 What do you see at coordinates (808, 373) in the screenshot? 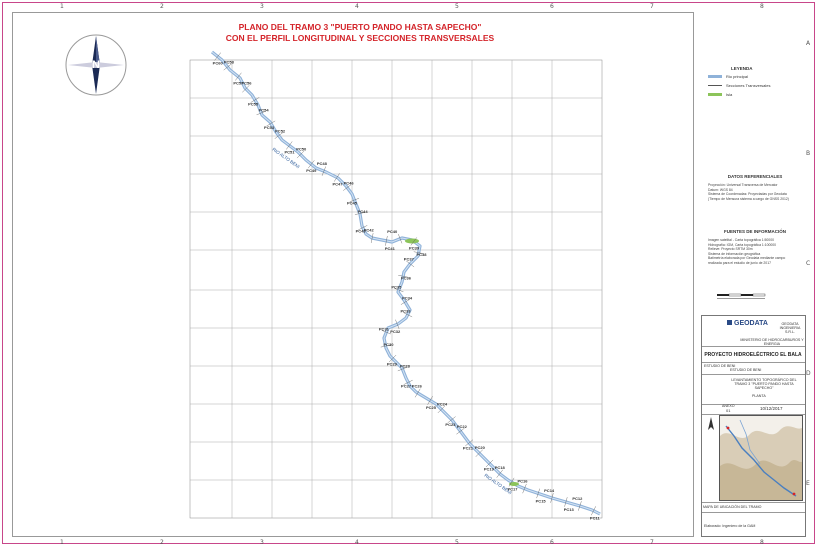
I see `ruler-letter: D` at bounding box center [808, 373].